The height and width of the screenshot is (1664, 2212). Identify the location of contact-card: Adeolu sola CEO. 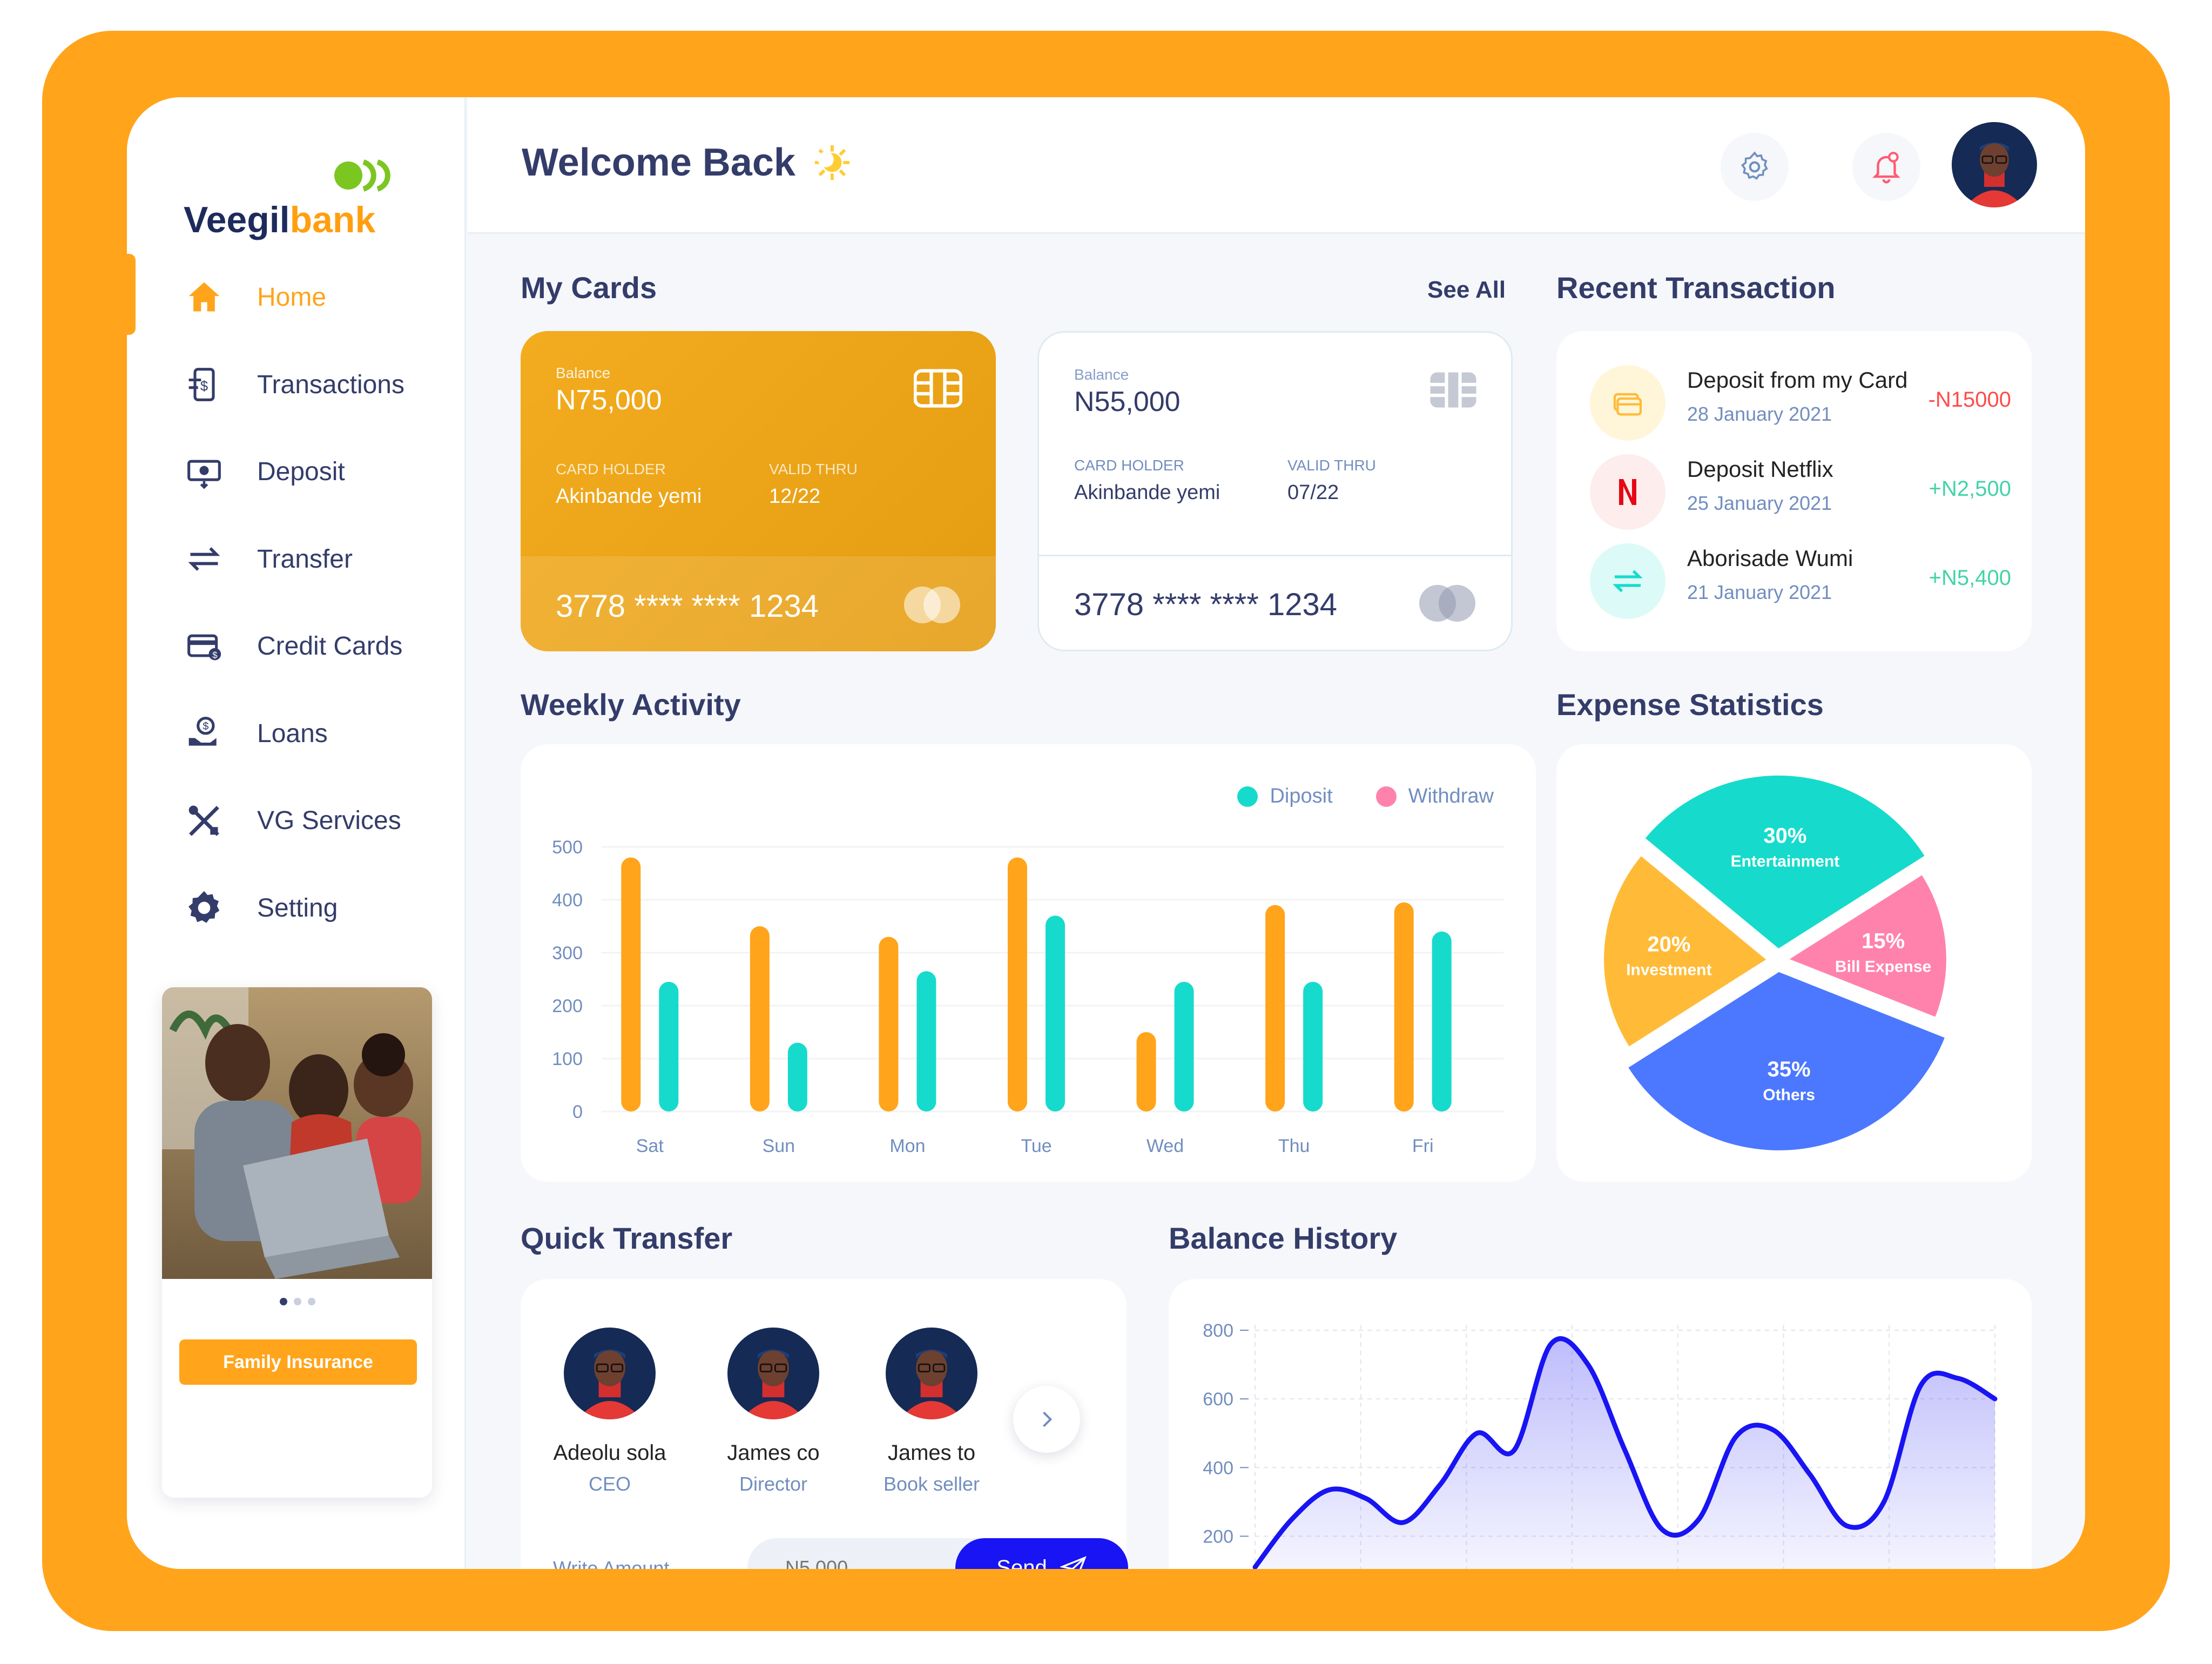
(609, 1411).